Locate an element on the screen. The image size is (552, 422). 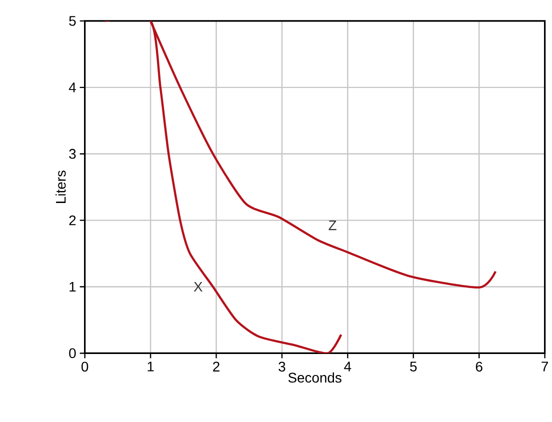
x-axis-title: Seconds is located at coordinates (315, 377).